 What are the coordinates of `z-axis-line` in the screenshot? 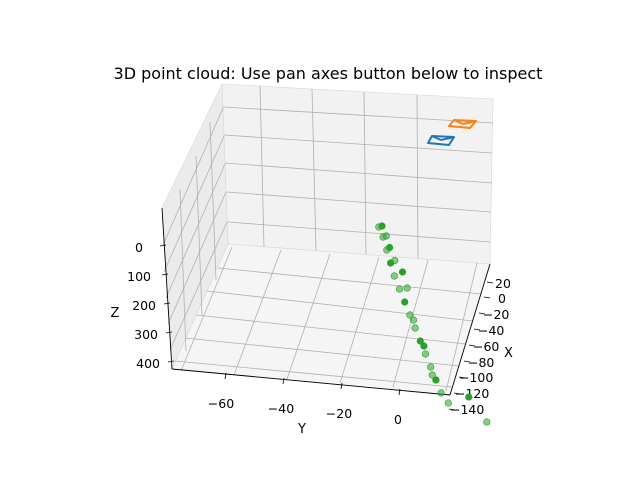 It's located at (167, 288).